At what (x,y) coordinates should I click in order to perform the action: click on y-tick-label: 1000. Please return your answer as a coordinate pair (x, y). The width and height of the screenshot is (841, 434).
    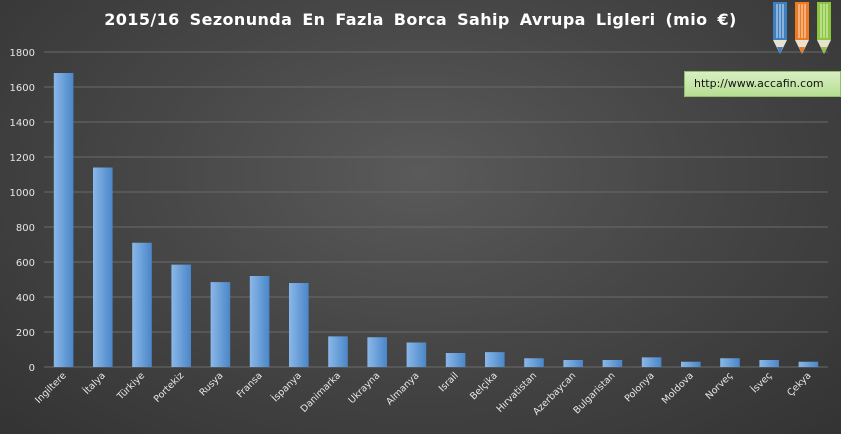
    Looking at the image, I should click on (22, 193).